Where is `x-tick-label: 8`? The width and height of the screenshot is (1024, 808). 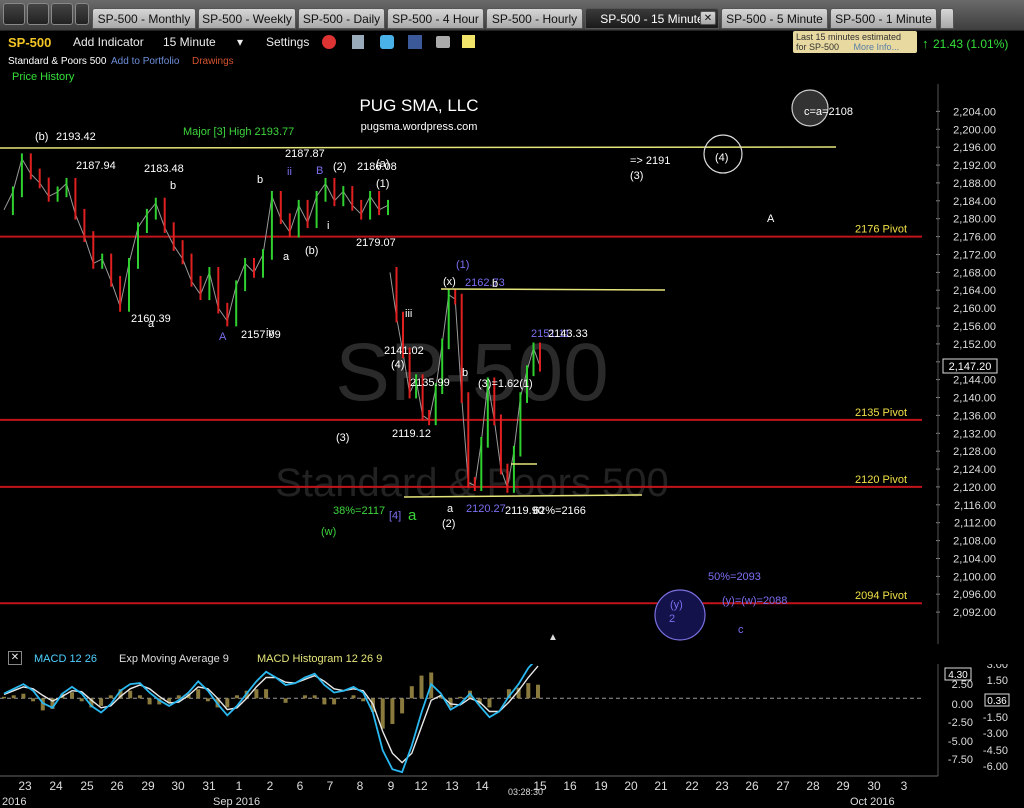
x-tick-label: 8 is located at coordinates (360, 786).